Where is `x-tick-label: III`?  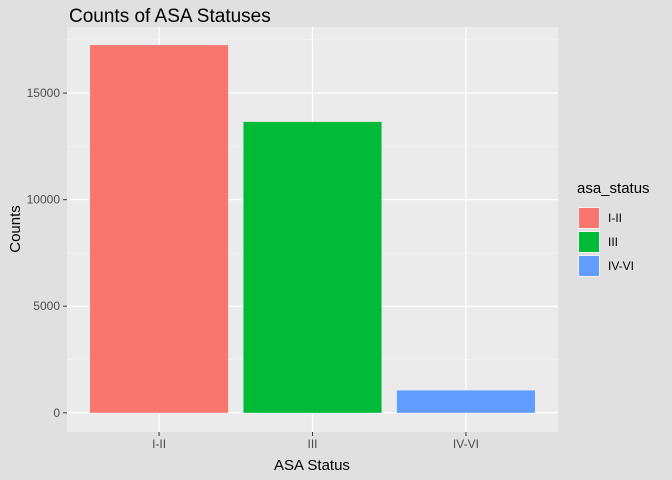 x-tick-label: III is located at coordinates (312, 444).